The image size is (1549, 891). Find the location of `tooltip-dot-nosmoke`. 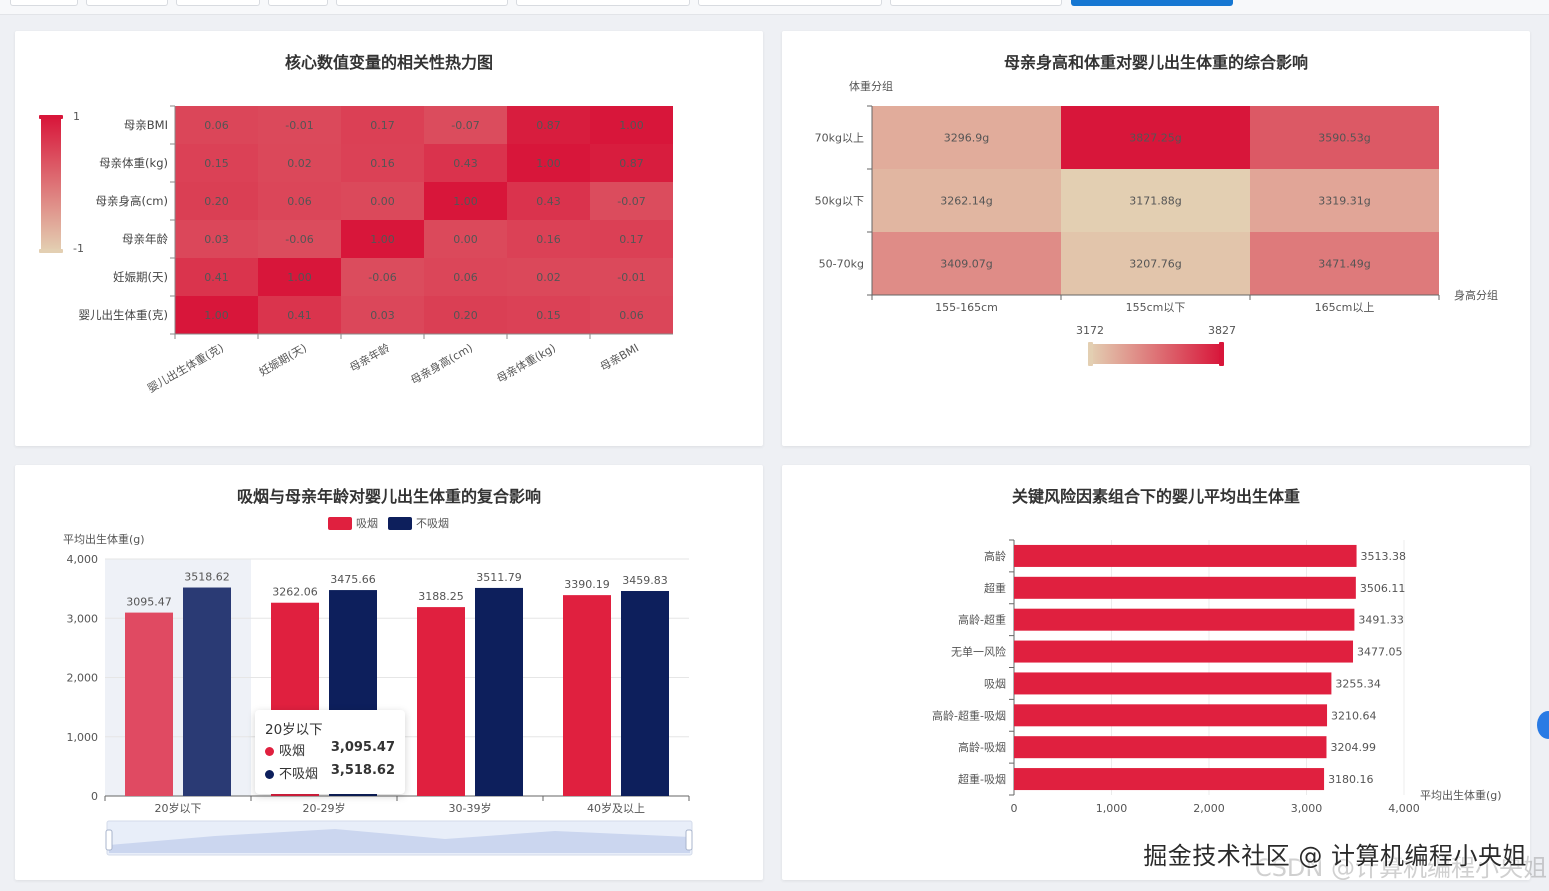

tooltip-dot-nosmoke is located at coordinates (269, 774).